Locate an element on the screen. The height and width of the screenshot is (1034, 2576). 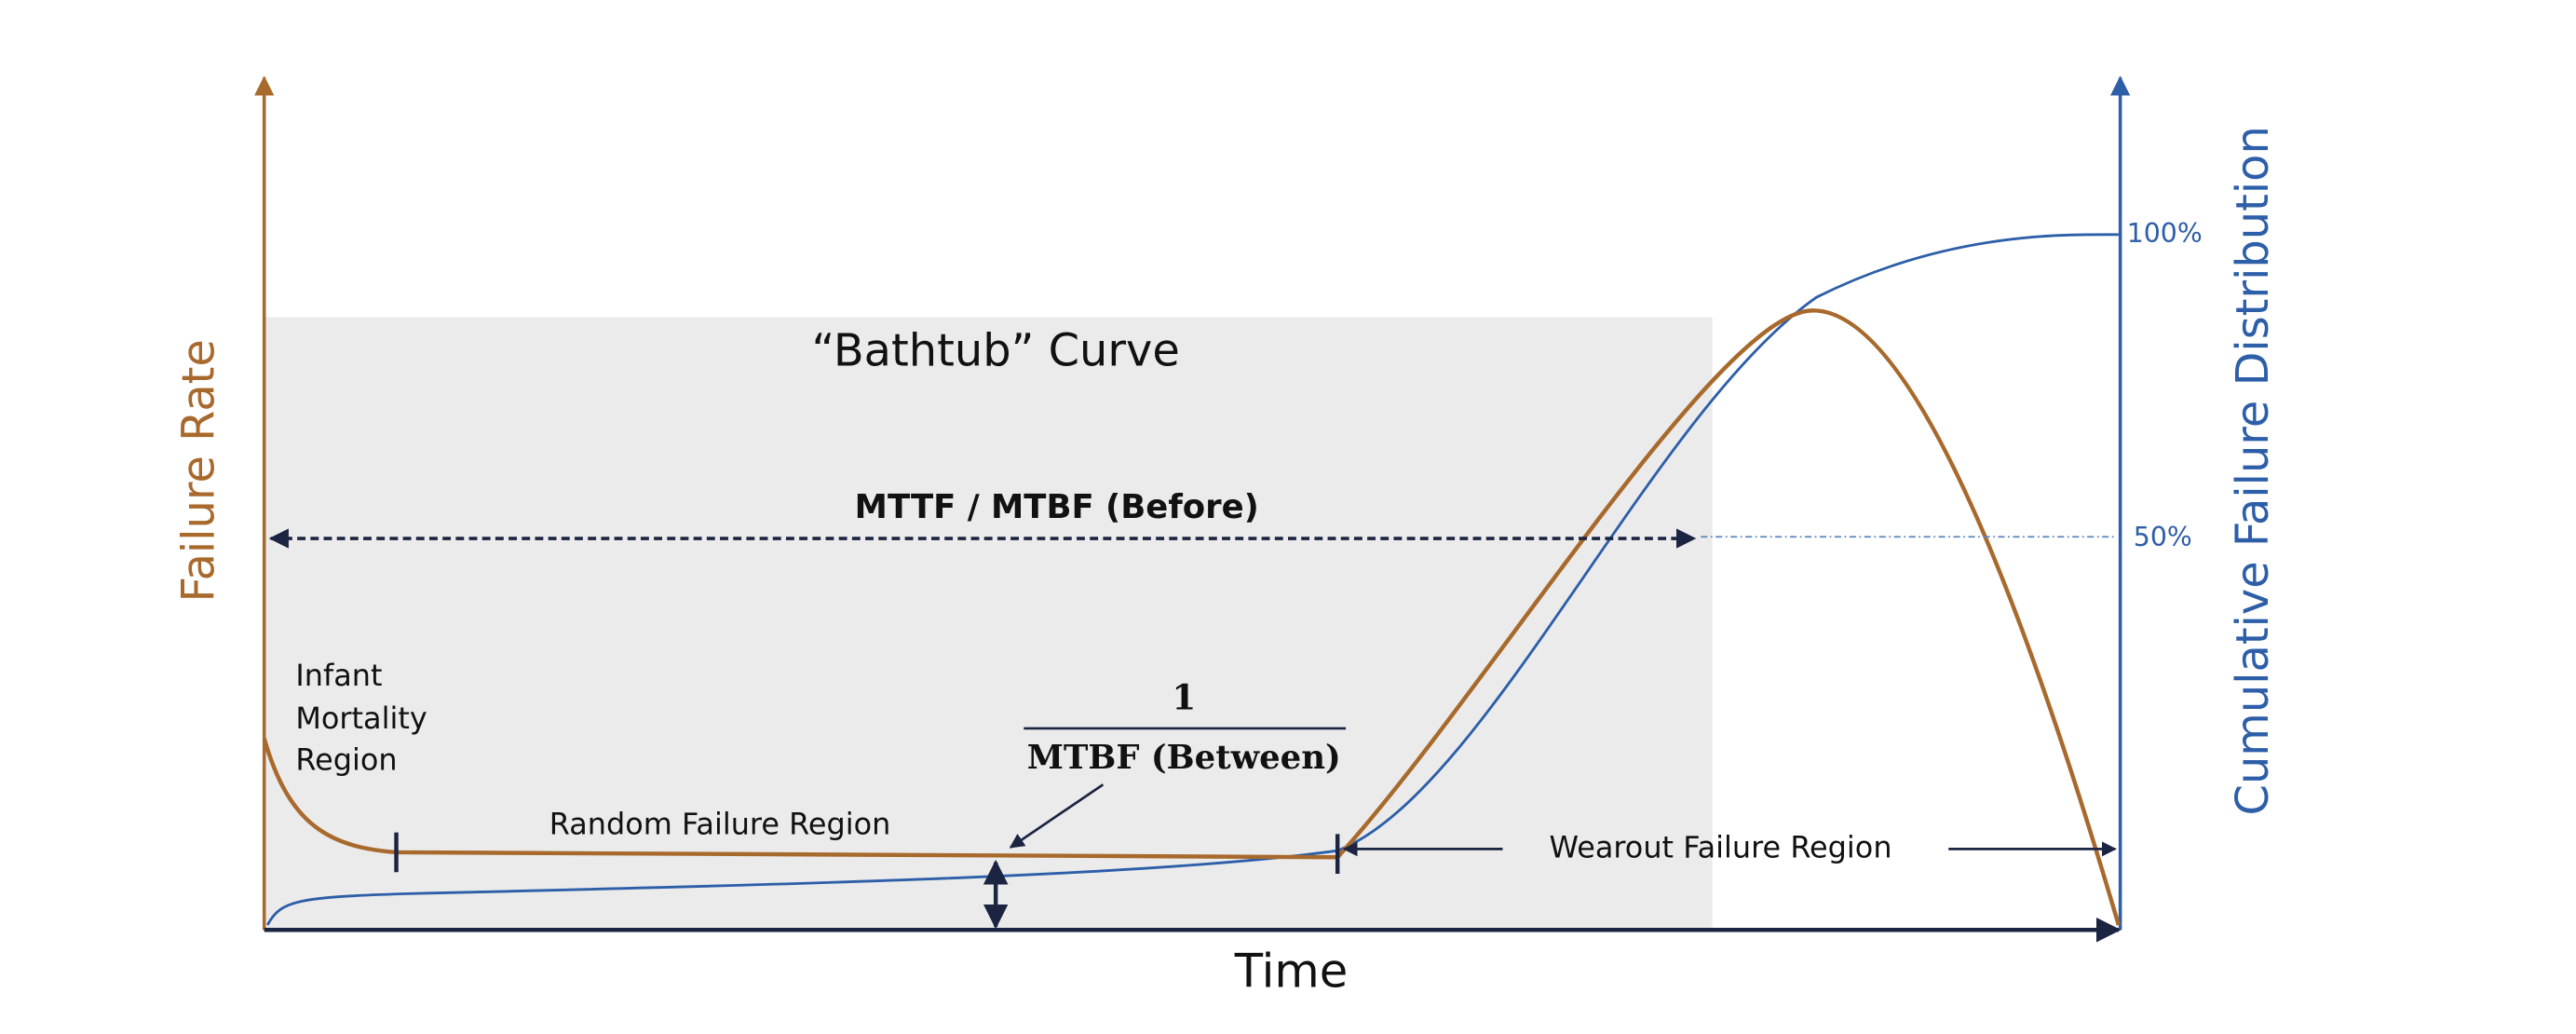
infant-label: Region is located at coordinates (346, 759).